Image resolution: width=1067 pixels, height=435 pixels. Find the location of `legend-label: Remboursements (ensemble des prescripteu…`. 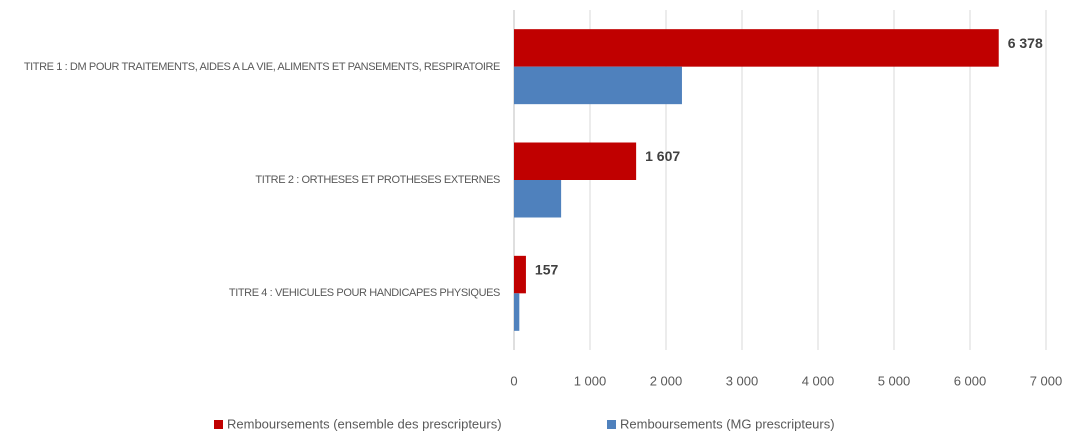

legend-label: Remboursements (ensemble des prescripteu… is located at coordinates (364, 423).